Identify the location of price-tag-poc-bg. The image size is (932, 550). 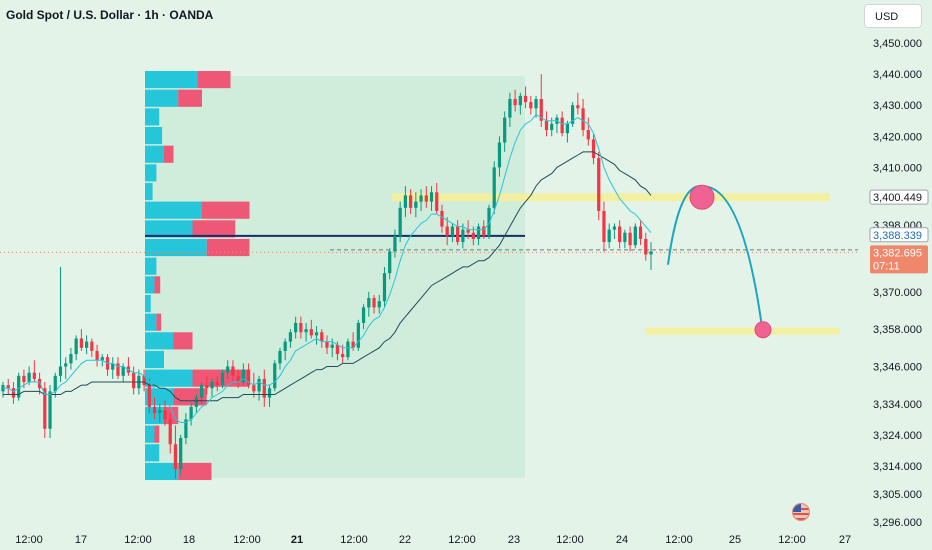
(899, 235).